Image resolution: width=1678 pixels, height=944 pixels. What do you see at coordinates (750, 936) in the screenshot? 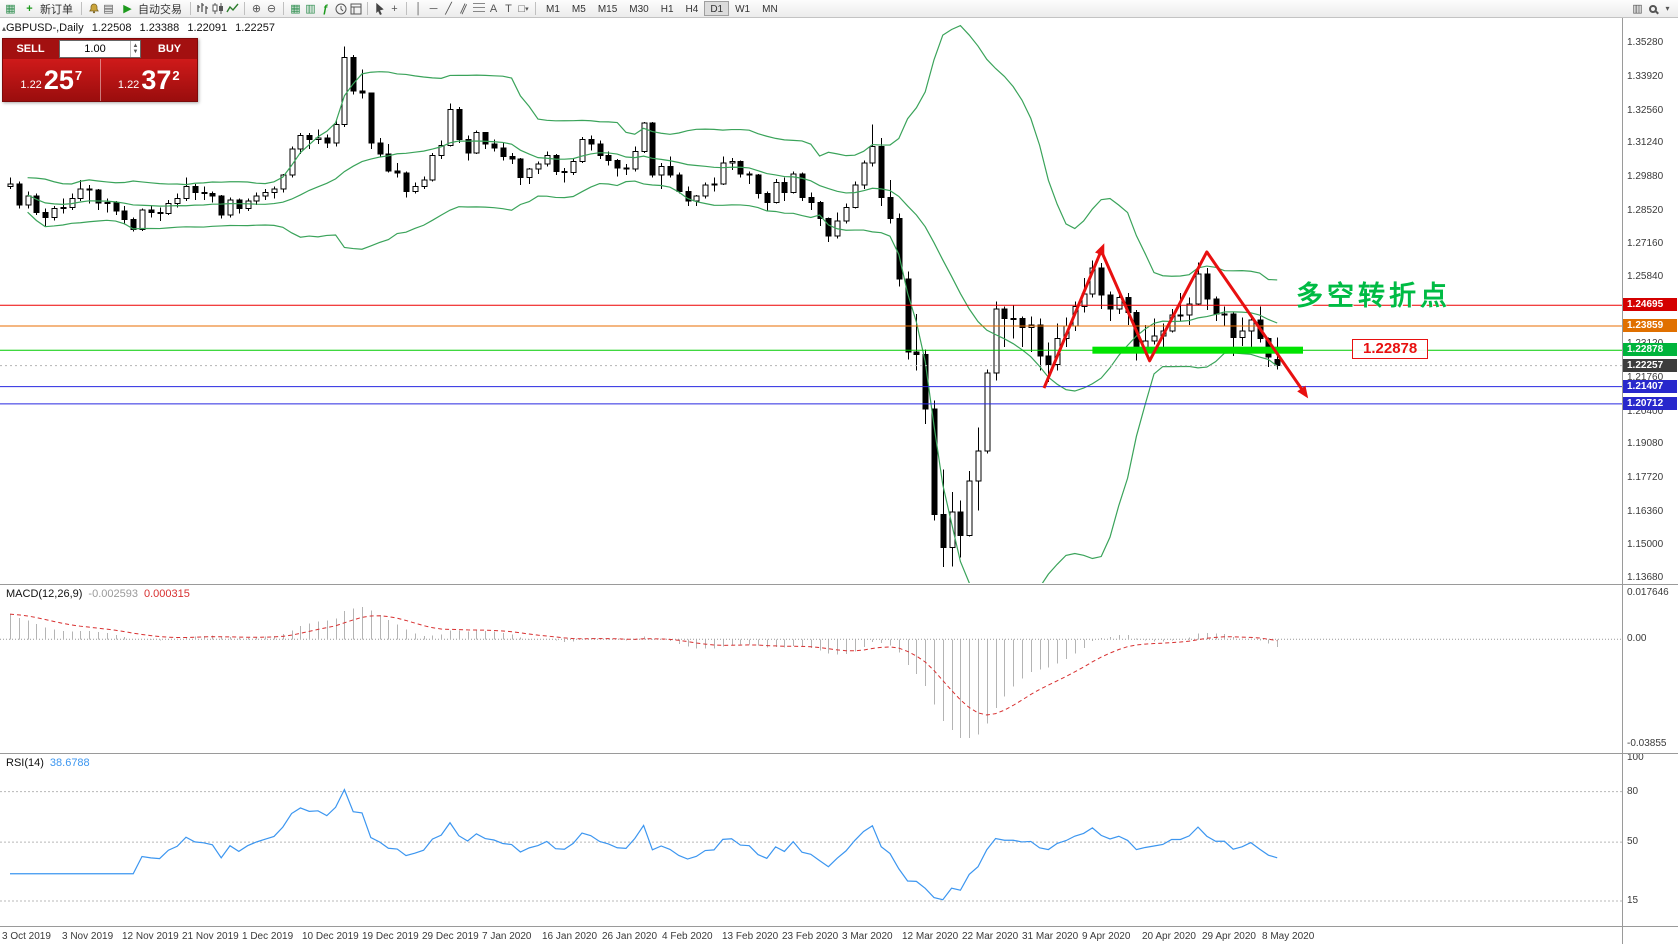
I see `x-axis-label: 13 Feb 2020` at bounding box center [750, 936].